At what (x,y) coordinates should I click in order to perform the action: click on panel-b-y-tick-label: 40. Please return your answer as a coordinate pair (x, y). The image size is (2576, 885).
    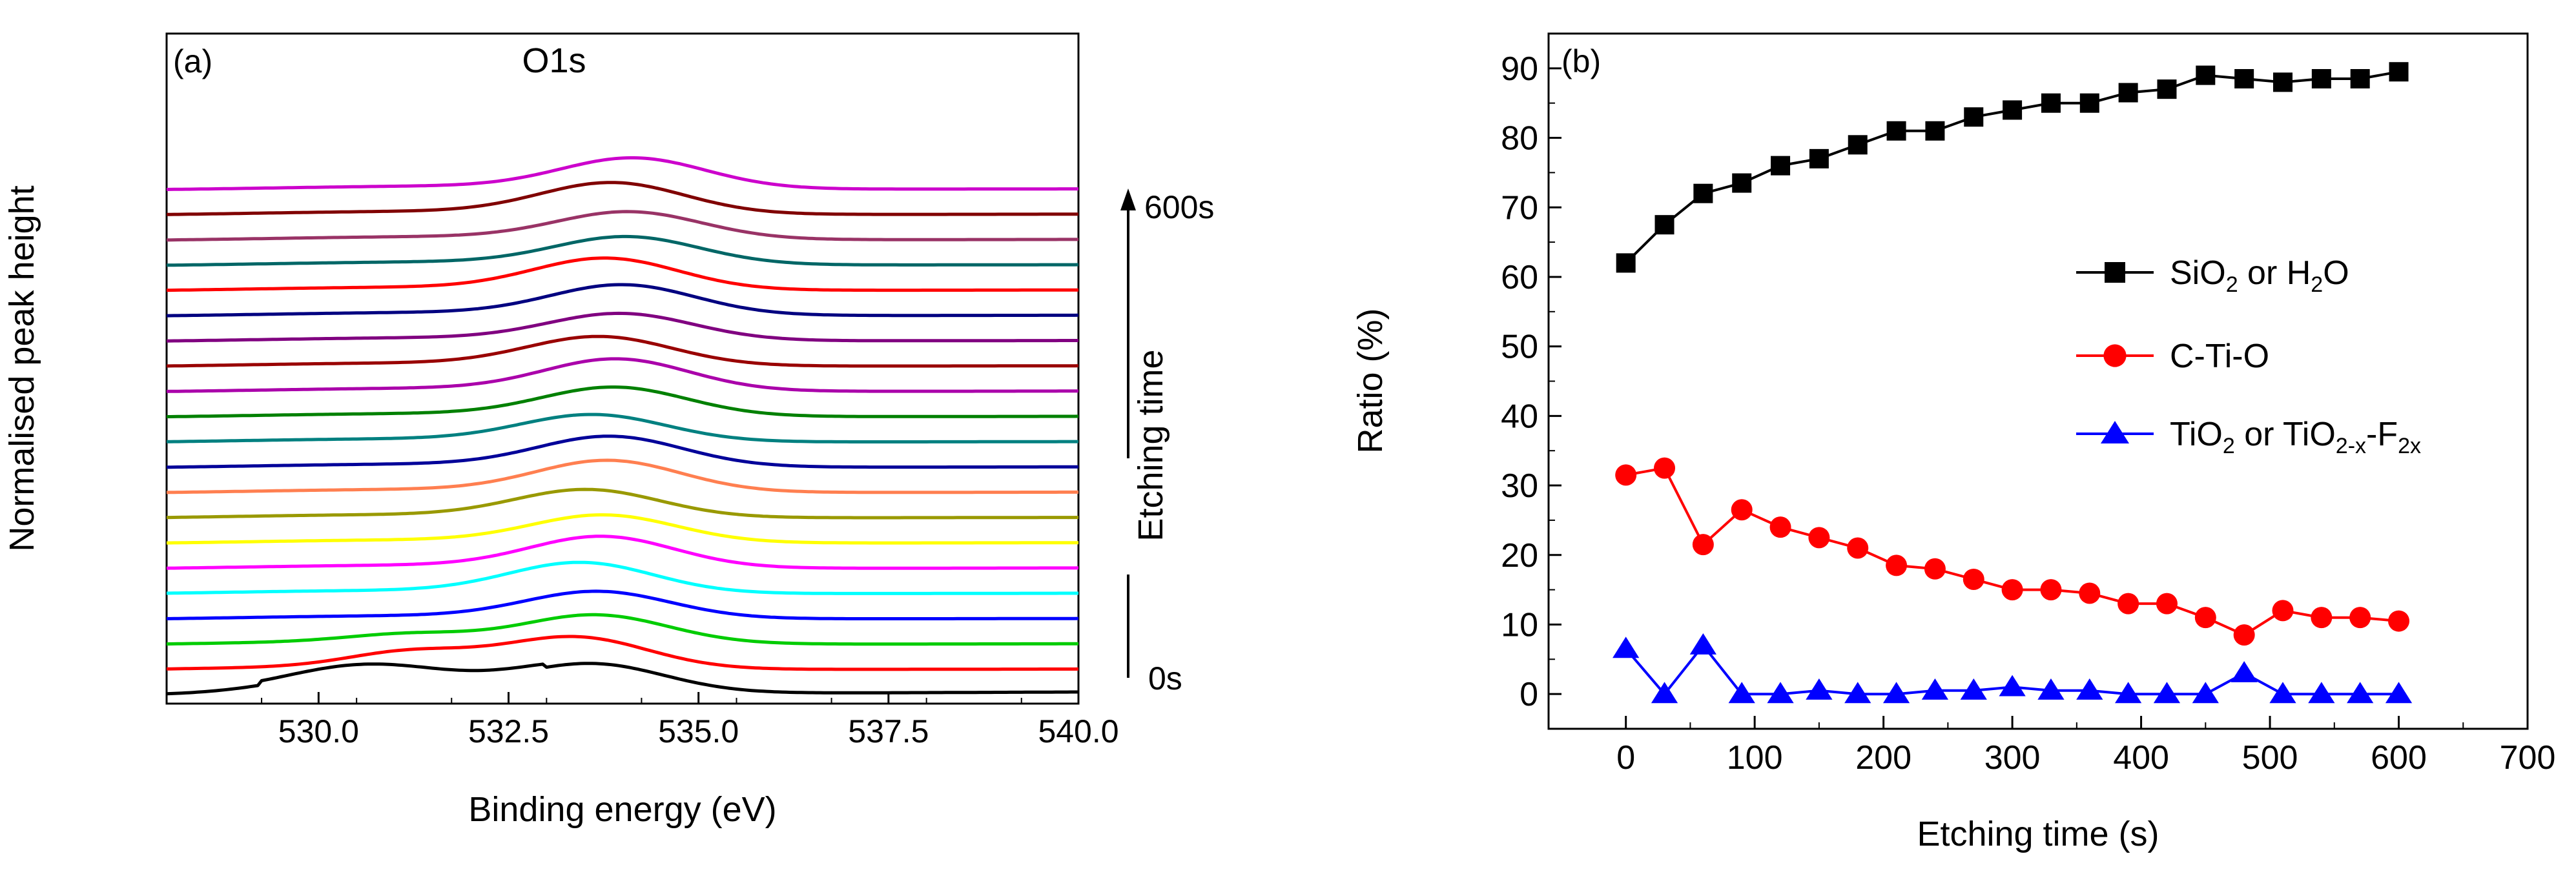
    Looking at the image, I should click on (1519, 416).